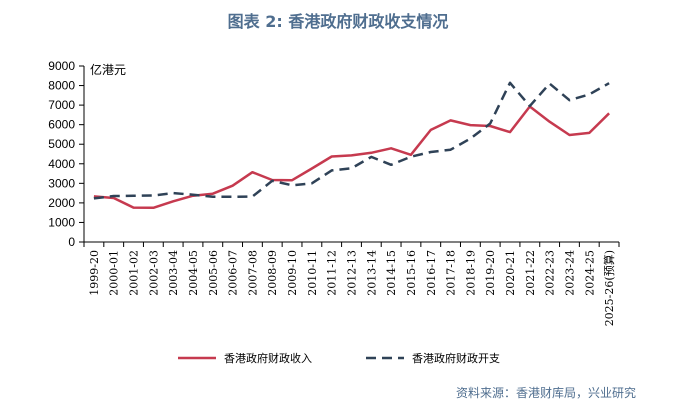  What do you see at coordinates (173, 273) in the screenshot?
I see `x-tick-label: 2003-04` at bounding box center [173, 273].